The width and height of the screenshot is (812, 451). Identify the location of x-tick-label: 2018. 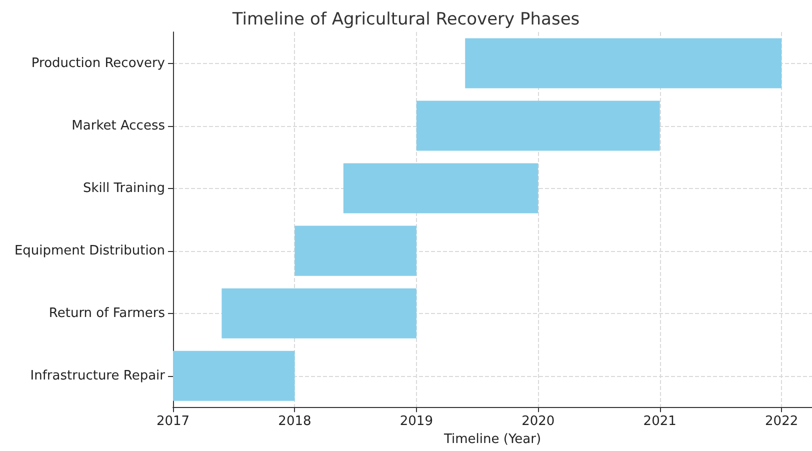
(295, 422).